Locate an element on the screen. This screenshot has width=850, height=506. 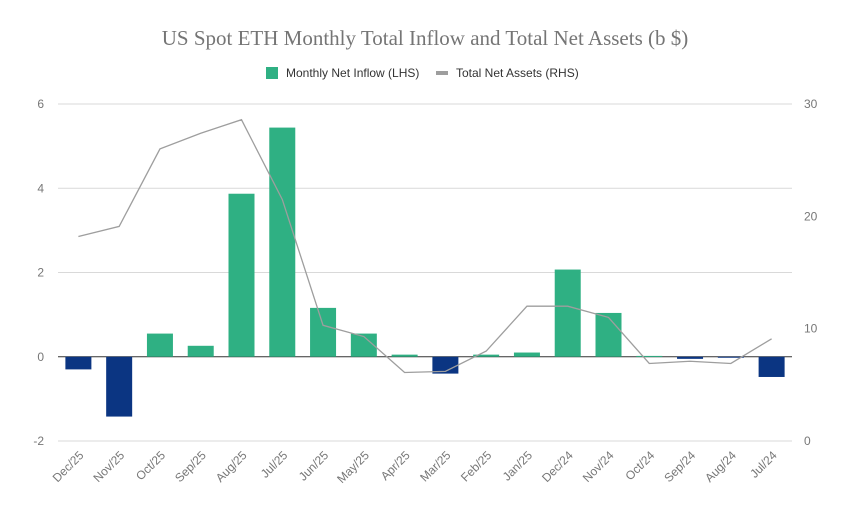
right-tick-label: 0 is located at coordinates (807, 441).